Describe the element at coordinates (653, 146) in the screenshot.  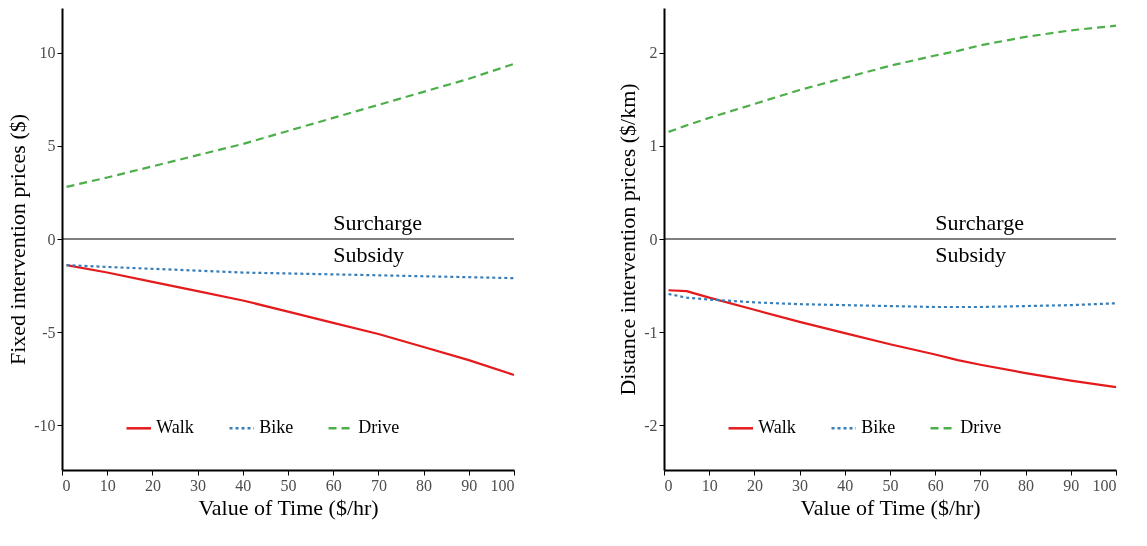
I see `y-tick-label: 1` at that location.